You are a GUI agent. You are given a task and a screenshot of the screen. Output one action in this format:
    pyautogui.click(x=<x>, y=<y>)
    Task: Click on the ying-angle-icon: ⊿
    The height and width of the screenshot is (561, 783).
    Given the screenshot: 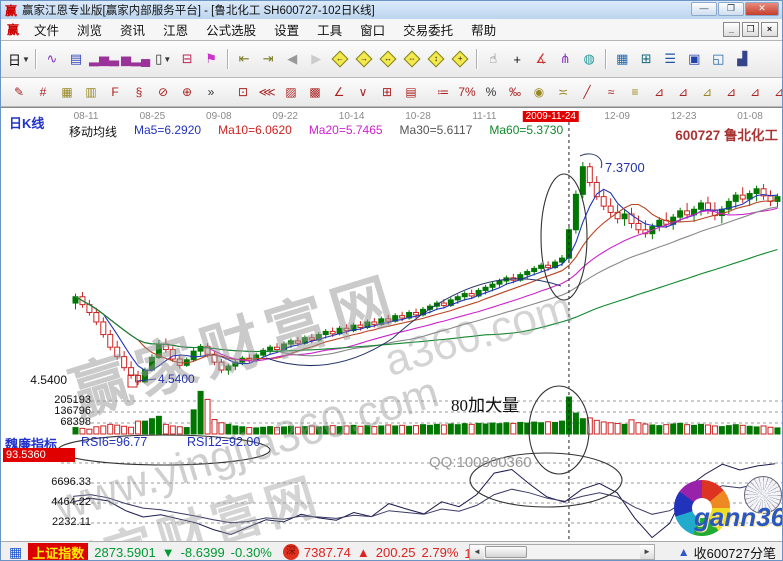 What is the action you would take?
    pyautogui.click(x=755, y=92)
    